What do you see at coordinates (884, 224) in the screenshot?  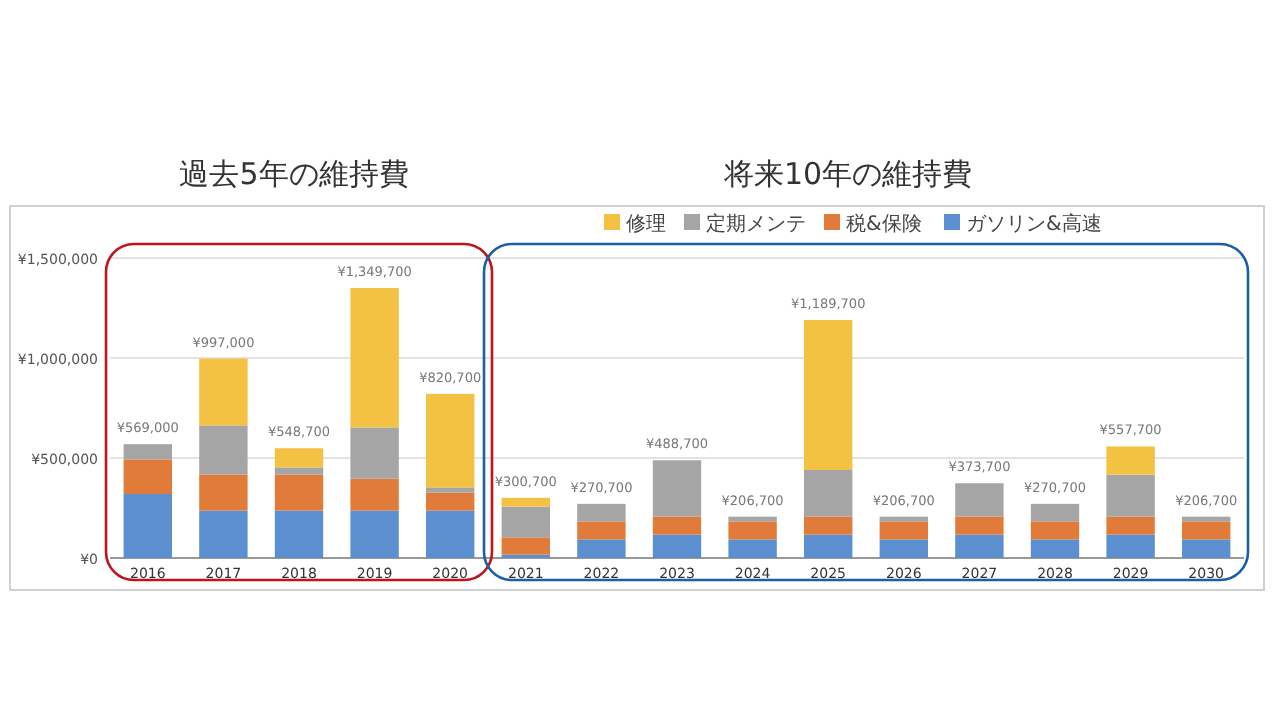 I see `legend-label: 税&保険` at bounding box center [884, 224].